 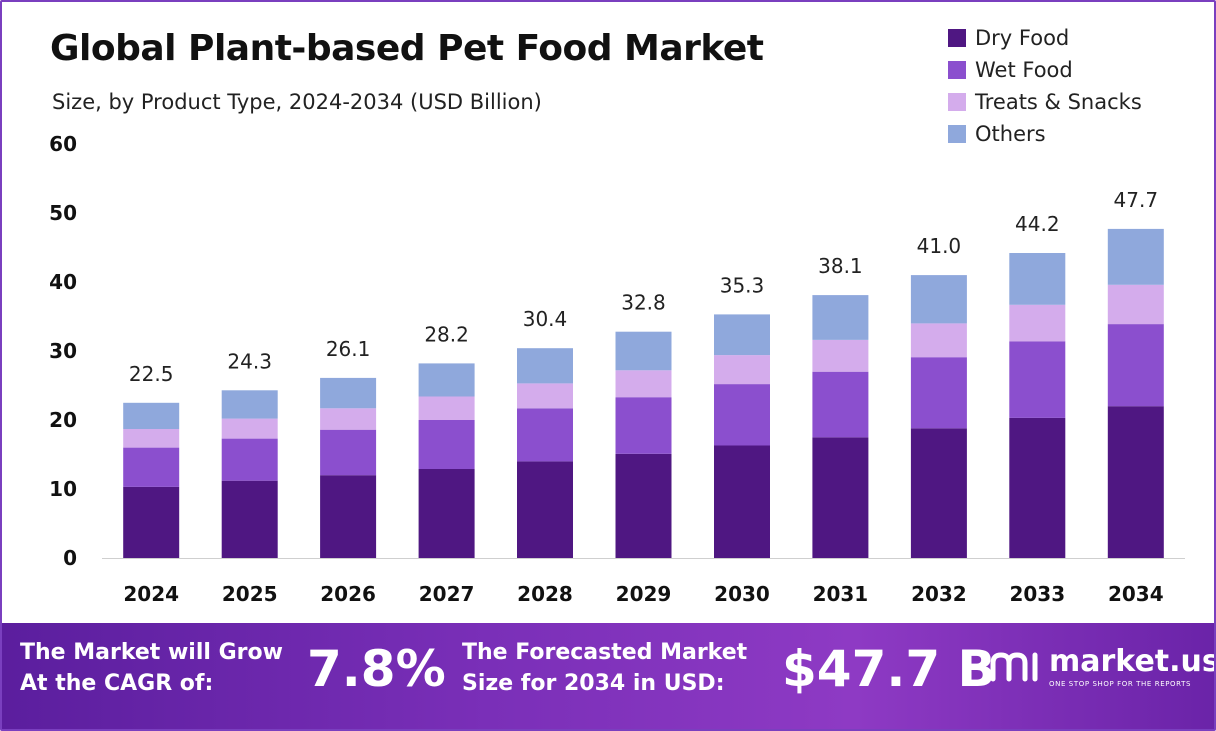 What do you see at coordinates (1135, 304) in the screenshot?
I see `bar-segment-treats-snacks-2034` at bounding box center [1135, 304].